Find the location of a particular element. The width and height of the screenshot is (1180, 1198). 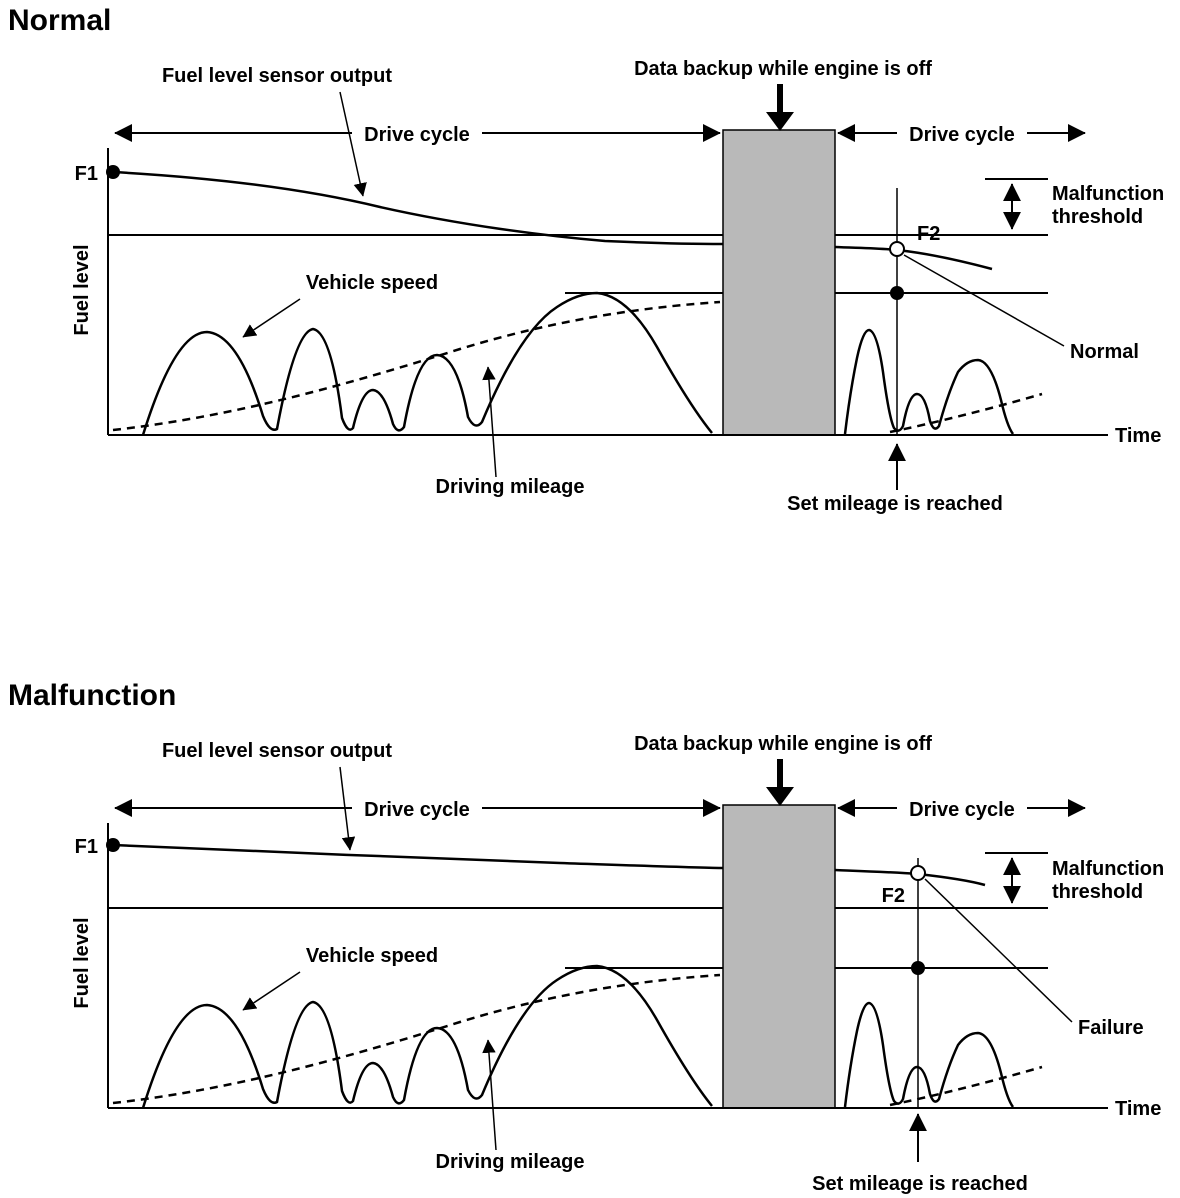

outcome-label: Failure is located at coordinates (1111, 1028).